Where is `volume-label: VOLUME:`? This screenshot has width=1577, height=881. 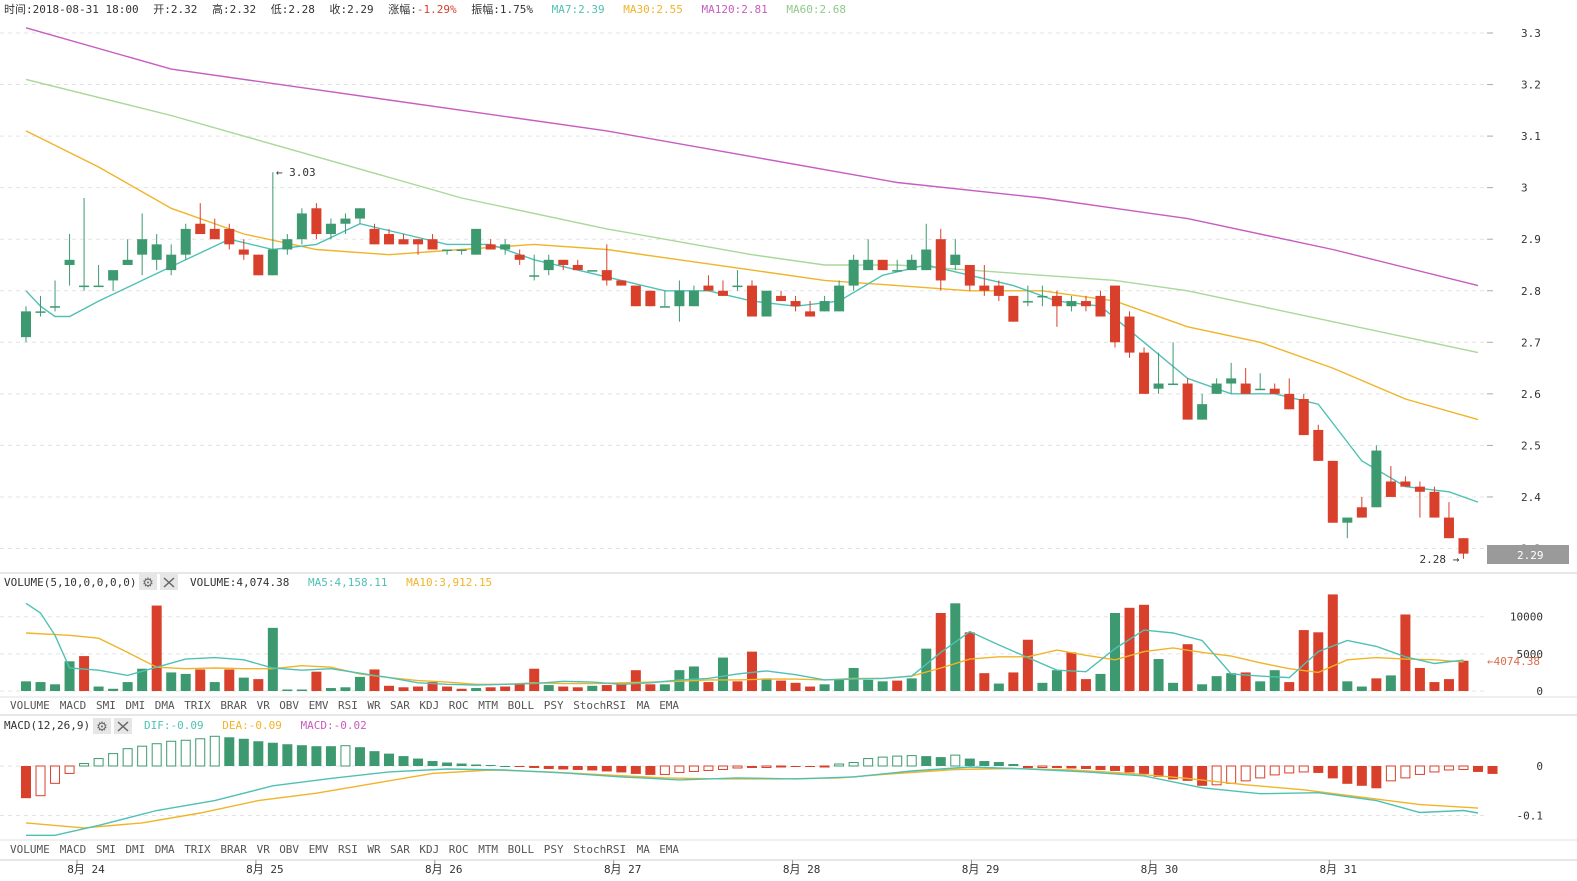 volume-label: VOLUME: is located at coordinates (213, 582).